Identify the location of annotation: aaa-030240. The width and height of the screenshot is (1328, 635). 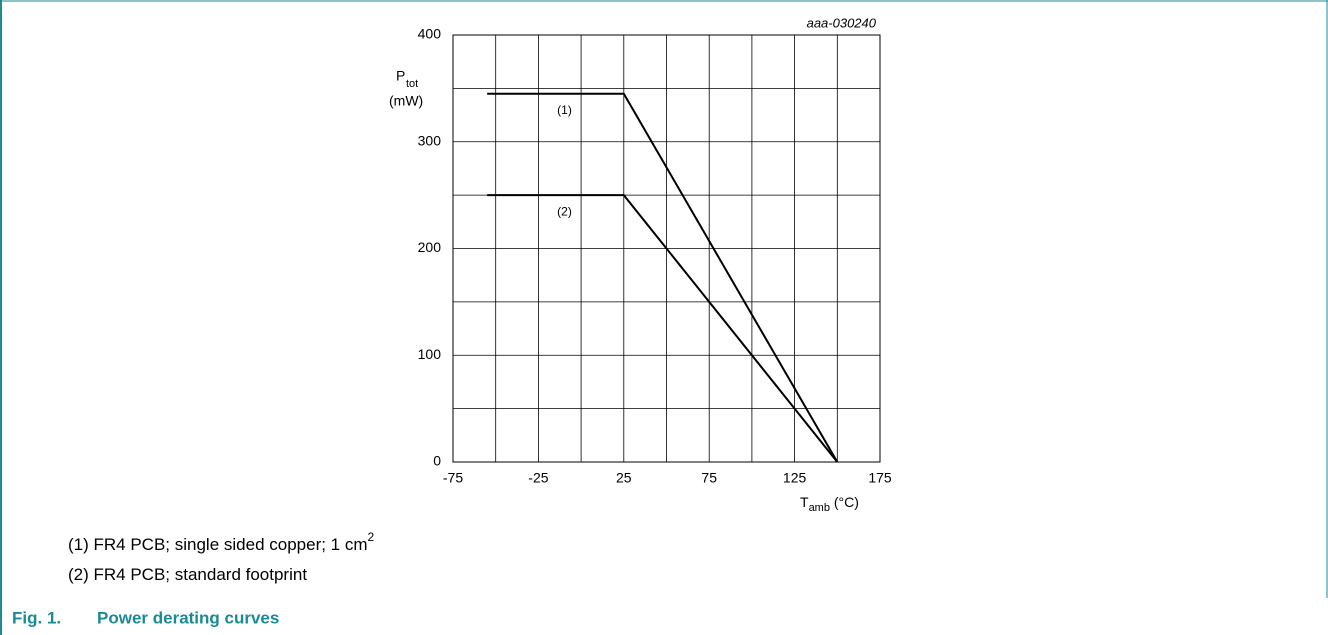
(842, 22).